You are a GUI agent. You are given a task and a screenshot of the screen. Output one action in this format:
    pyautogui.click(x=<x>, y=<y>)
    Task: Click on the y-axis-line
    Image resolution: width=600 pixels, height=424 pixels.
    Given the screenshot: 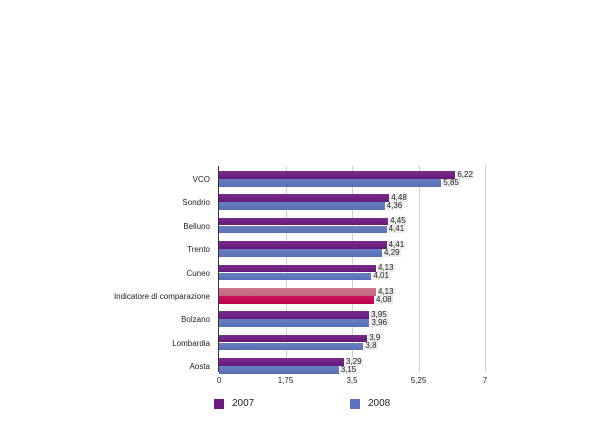 What is the action you would take?
    pyautogui.click(x=218, y=269)
    